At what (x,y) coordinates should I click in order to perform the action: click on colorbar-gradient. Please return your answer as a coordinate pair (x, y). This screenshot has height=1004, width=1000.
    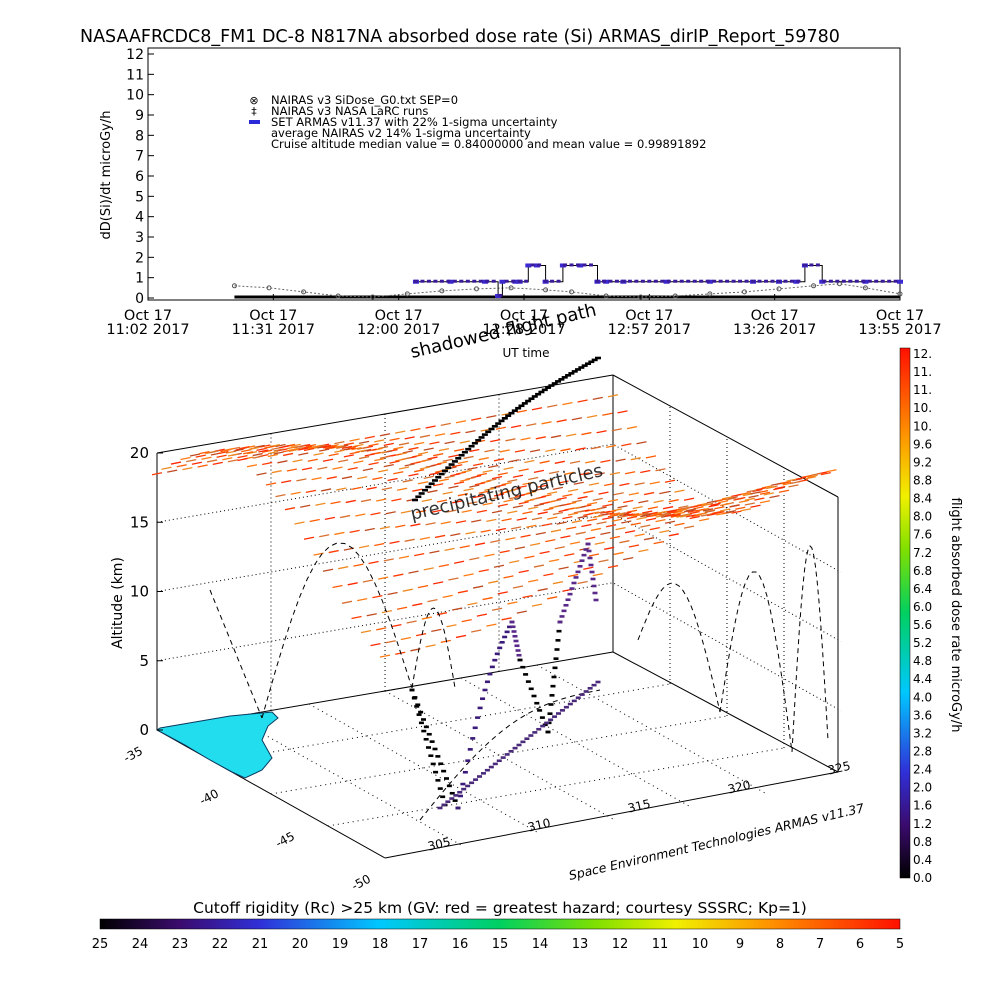
    Looking at the image, I should click on (500, 924).